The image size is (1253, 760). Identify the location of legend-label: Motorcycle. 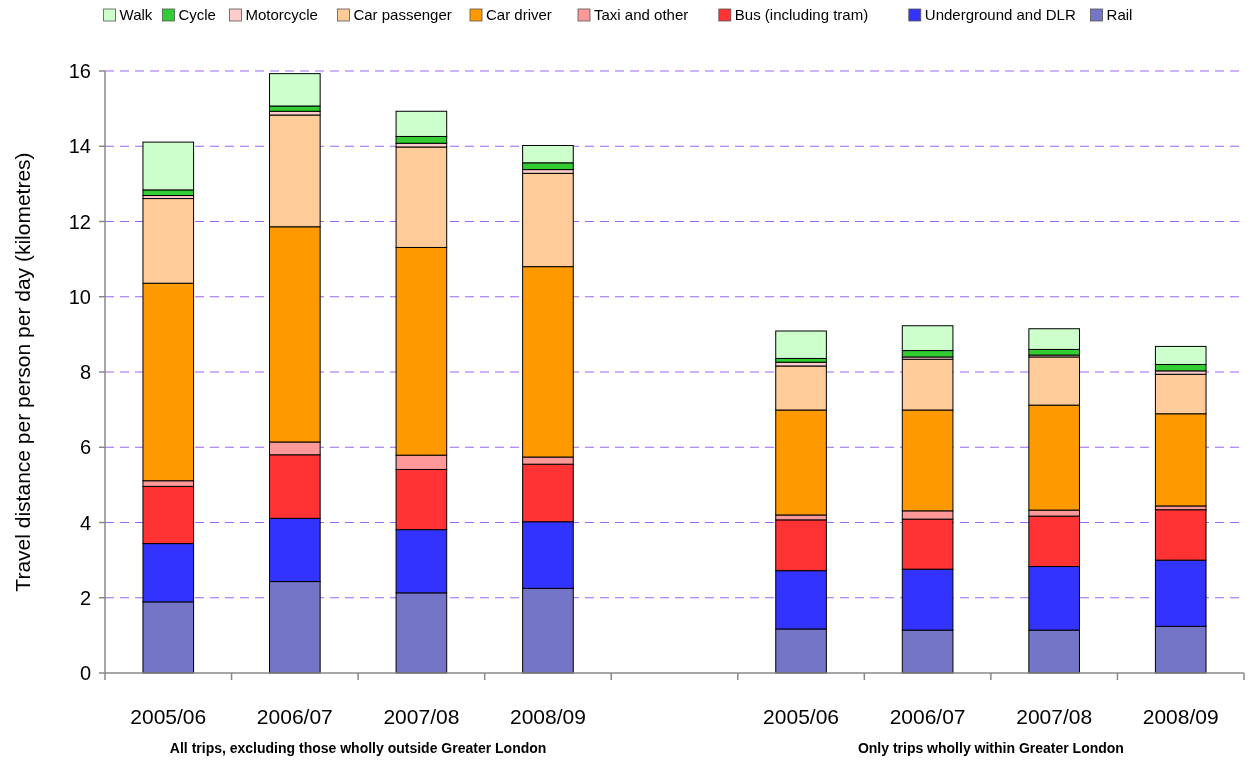
(281, 14).